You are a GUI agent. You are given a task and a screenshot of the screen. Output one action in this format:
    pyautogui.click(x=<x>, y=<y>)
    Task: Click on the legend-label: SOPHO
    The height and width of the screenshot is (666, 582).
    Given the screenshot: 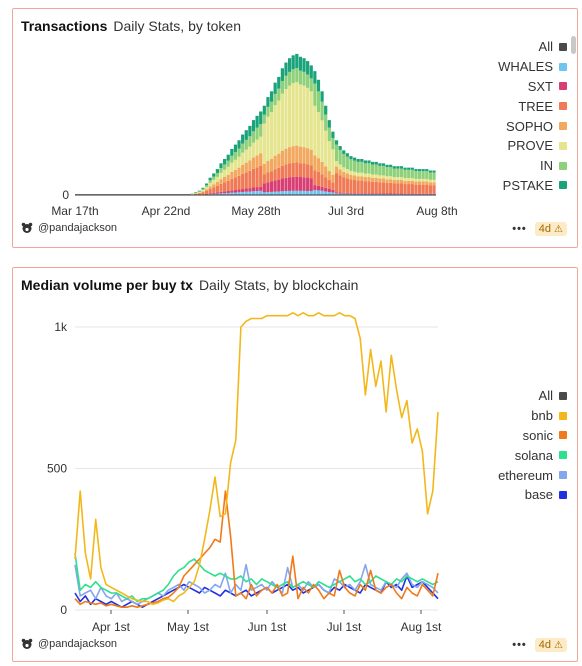 What is the action you would take?
    pyautogui.click(x=529, y=126)
    